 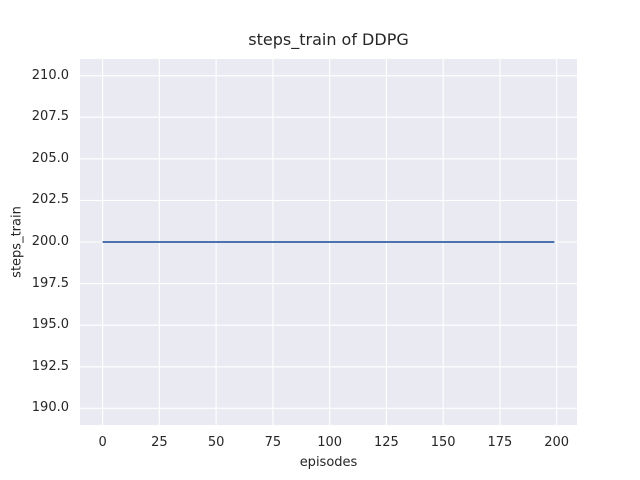 I want to click on y-tick-label: 195.0, so click(x=50, y=325).